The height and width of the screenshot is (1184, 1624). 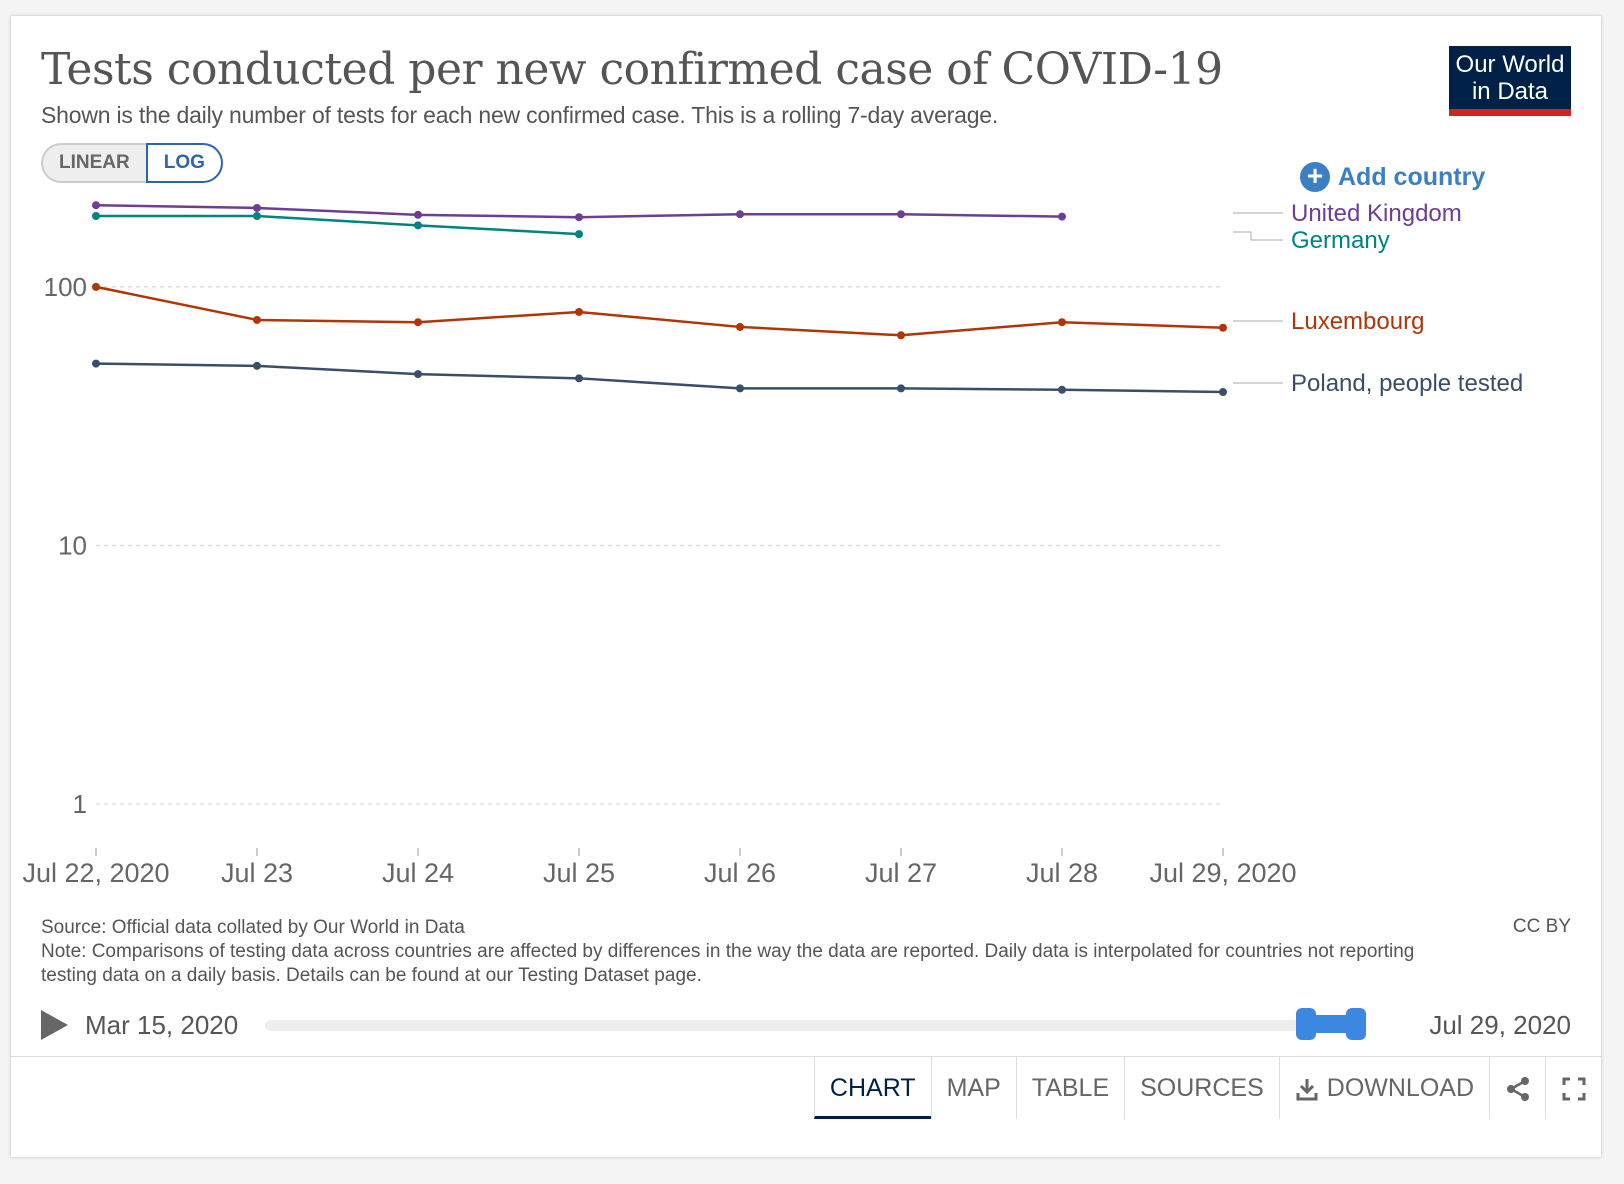 What do you see at coordinates (65, 287) in the screenshot?
I see `y-tick-label: 100` at bounding box center [65, 287].